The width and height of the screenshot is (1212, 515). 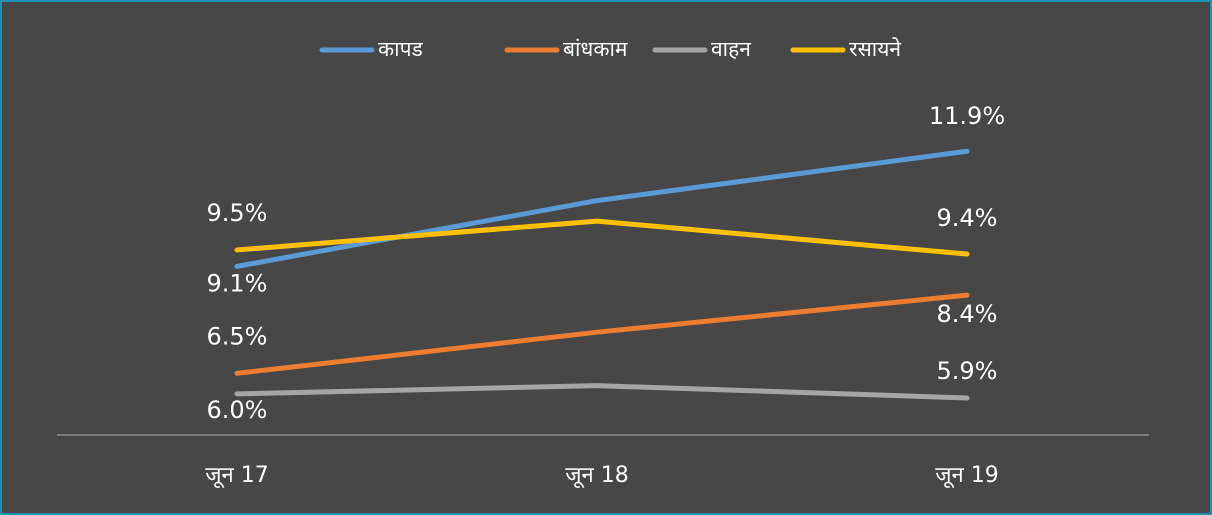 What do you see at coordinates (237, 336) in the screenshot?
I see `data-label: 6.5%` at bounding box center [237, 336].